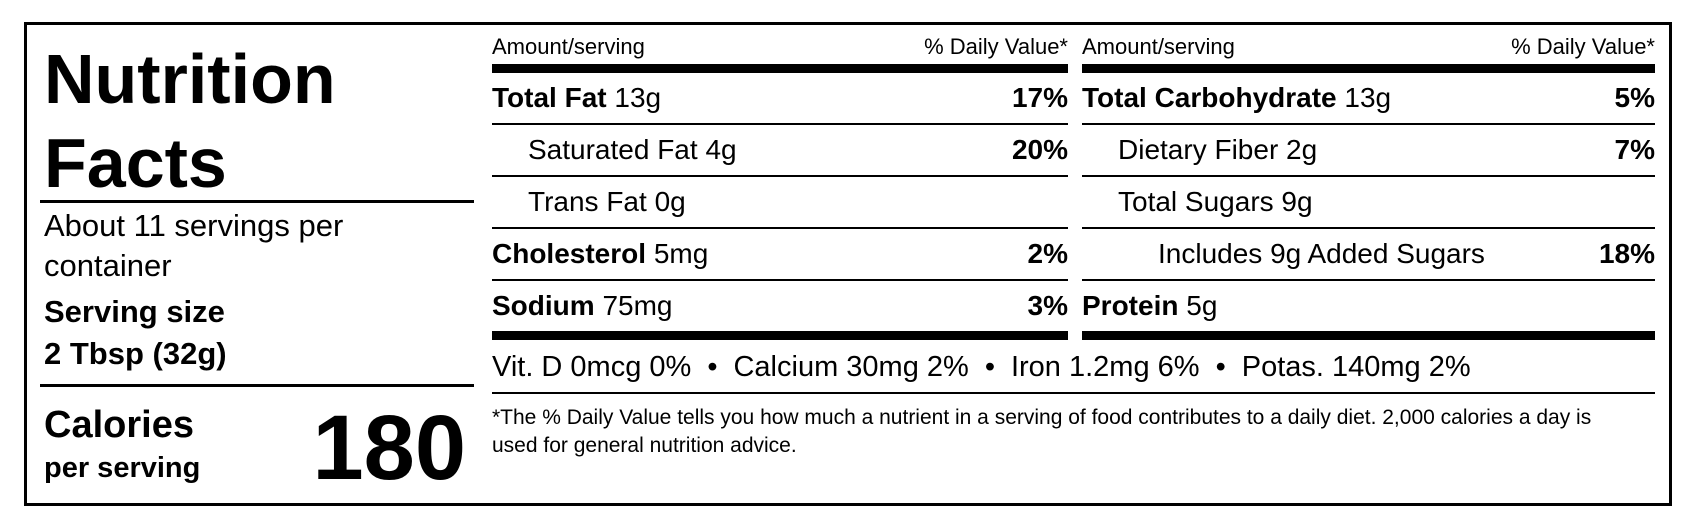  What do you see at coordinates (637, 305) in the screenshot?
I see `nutrient-amount: 75mg` at bounding box center [637, 305].